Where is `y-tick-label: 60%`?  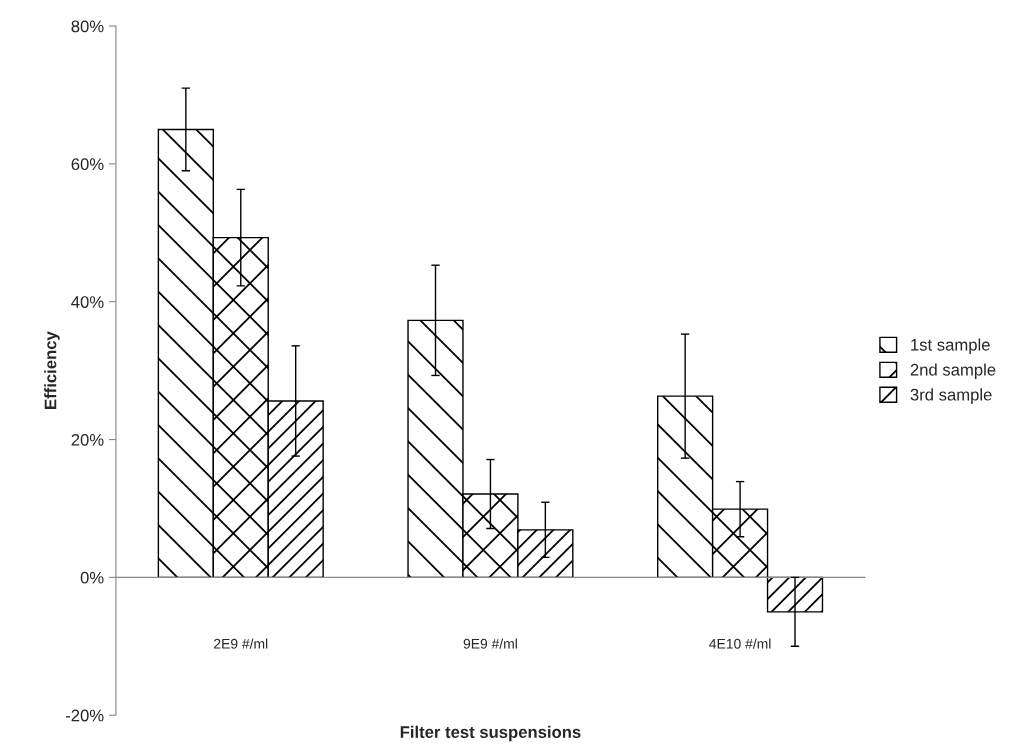 y-tick-label: 60% is located at coordinates (87, 164).